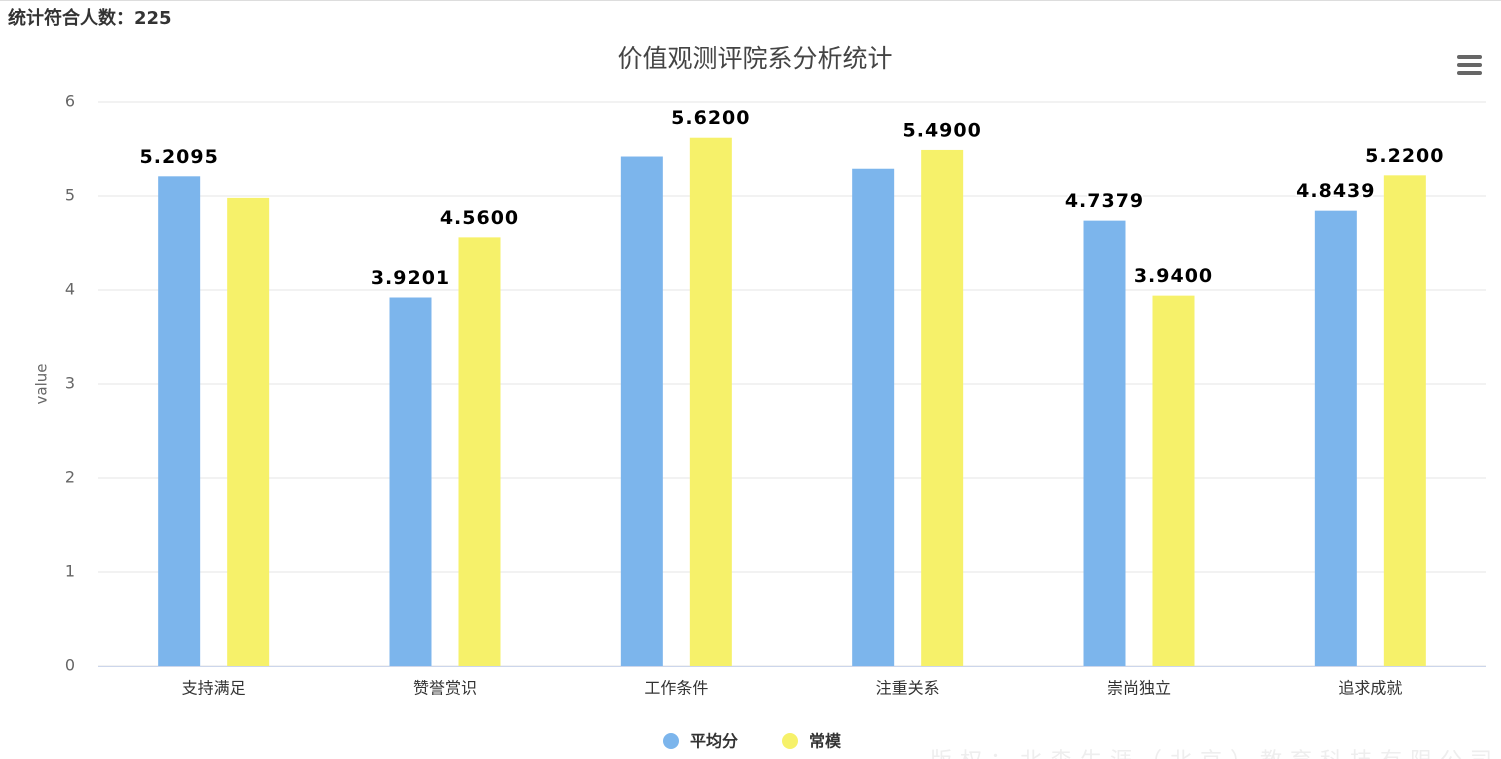 The width and height of the screenshot is (1501, 759). I want to click on y-tick-label: 6, so click(70, 101).